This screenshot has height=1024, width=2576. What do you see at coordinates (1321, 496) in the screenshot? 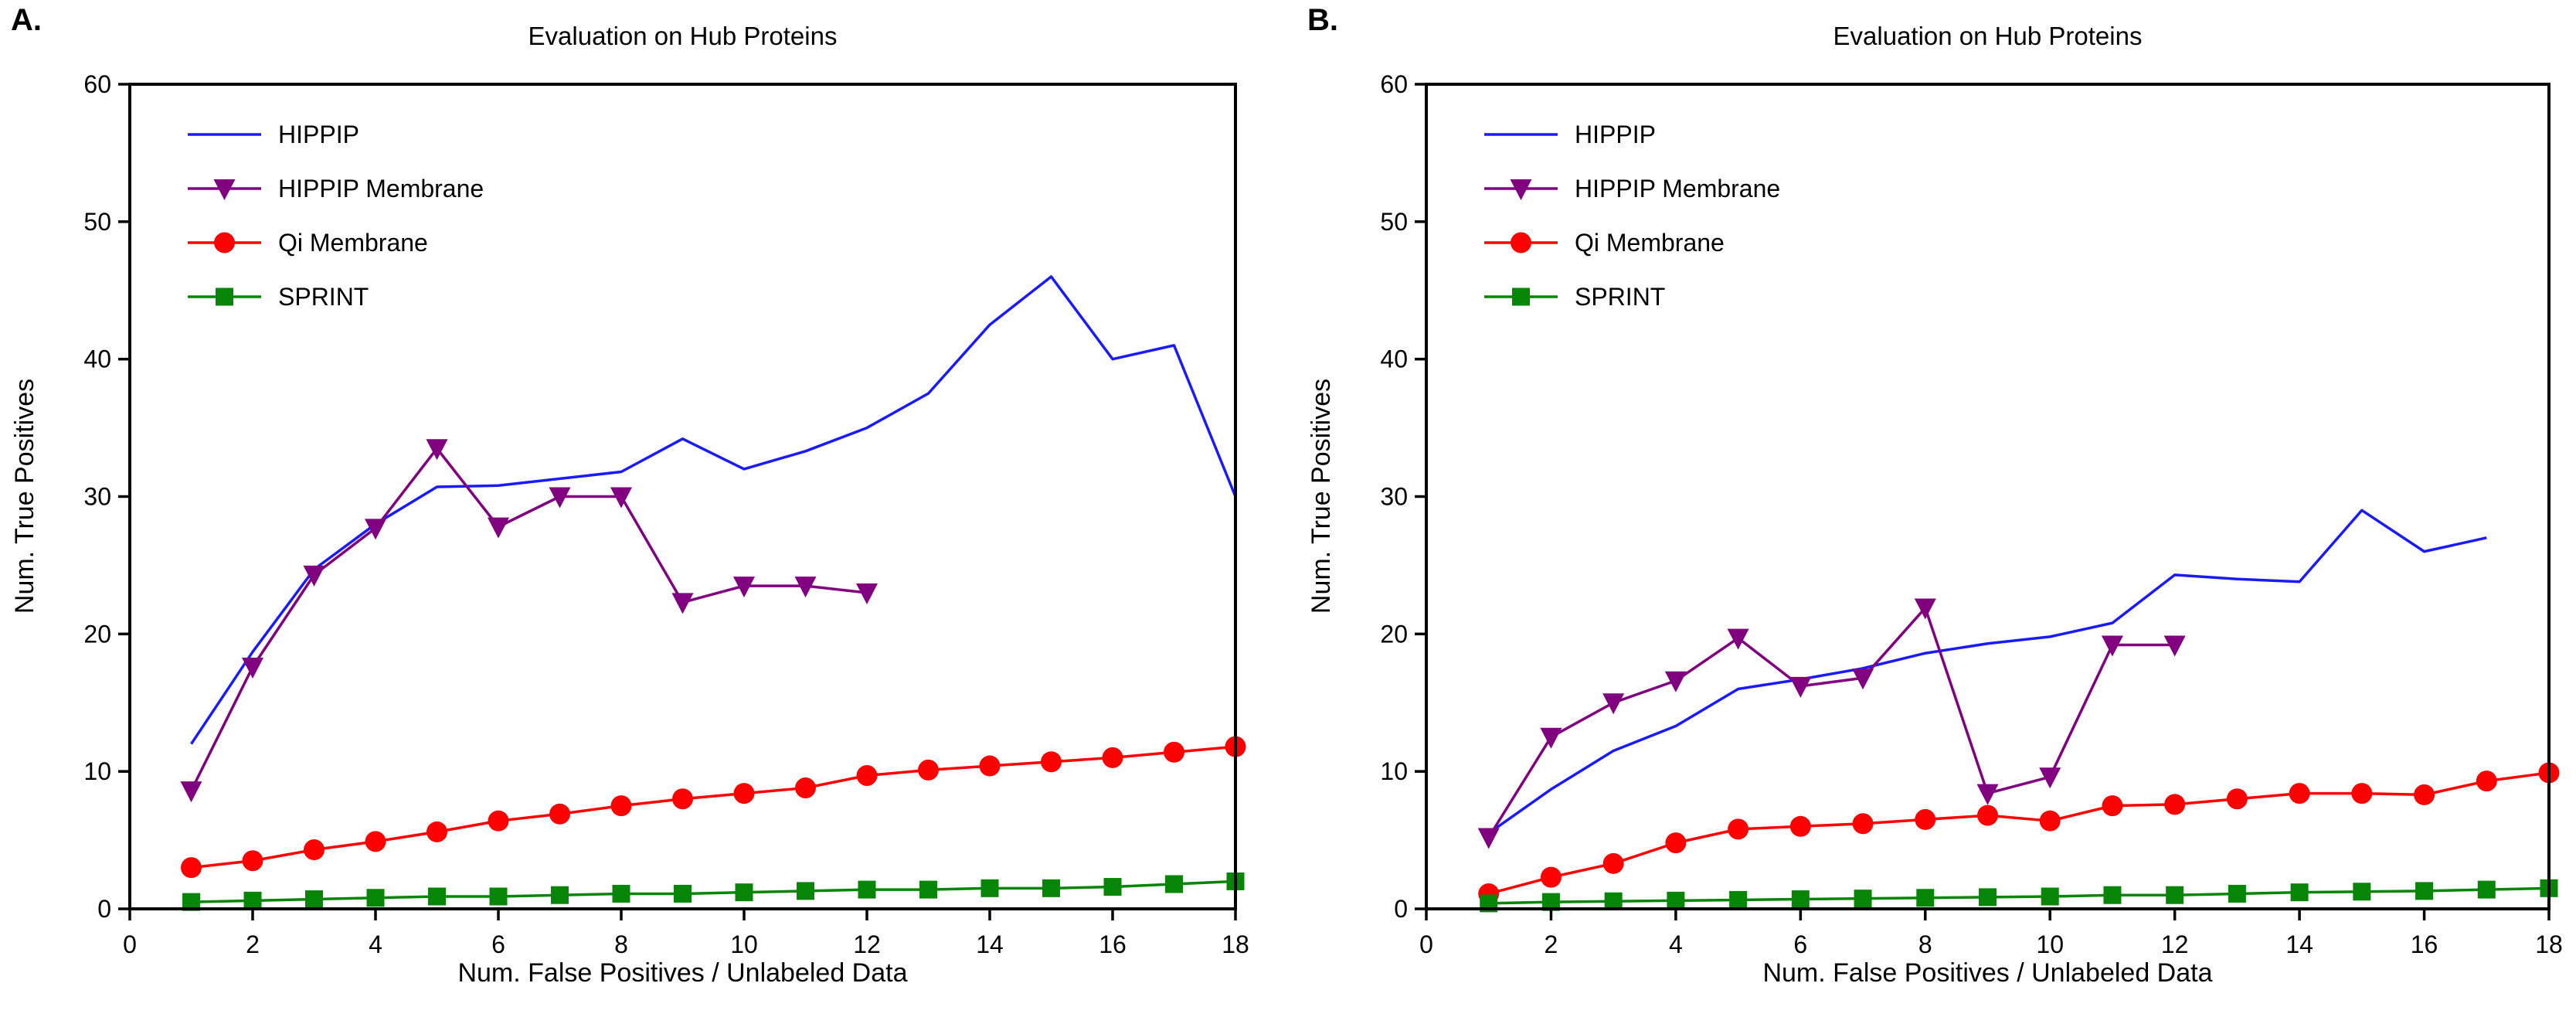
I see `panel-b-yaxis-label: Num. True Positives` at bounding box center [1321, 496].